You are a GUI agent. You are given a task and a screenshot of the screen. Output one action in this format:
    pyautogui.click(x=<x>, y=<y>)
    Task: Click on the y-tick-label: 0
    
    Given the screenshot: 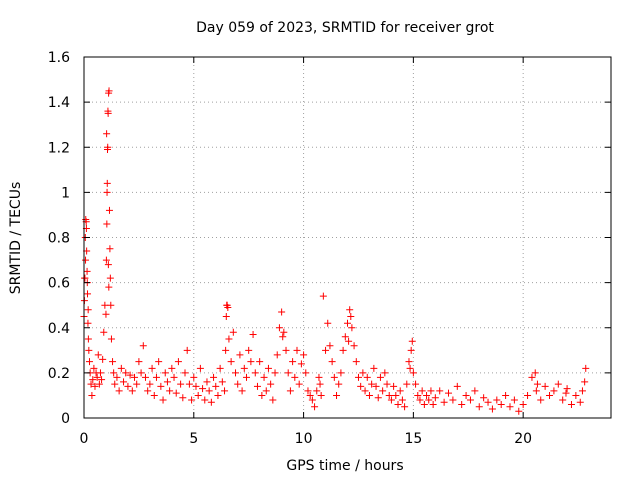 What is the action you would take?
    pyautogui.click(x=65, y=419)
    